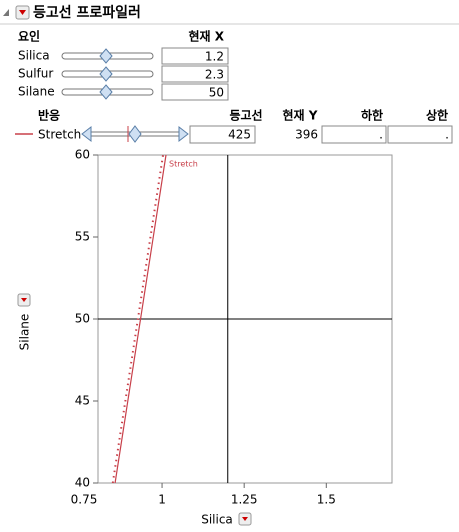 The image size is (459, 532). I want to click on factor-name: Sulfur, so click(35, 74).